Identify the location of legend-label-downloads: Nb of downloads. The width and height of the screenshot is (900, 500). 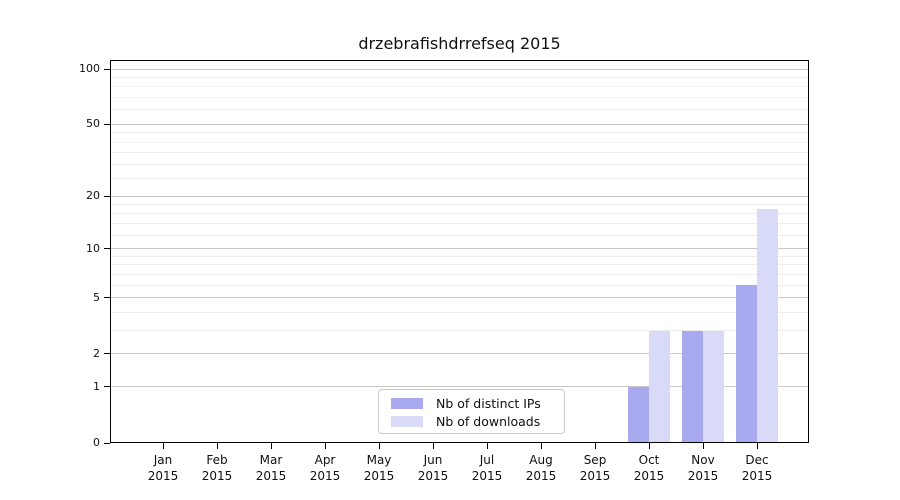
(488, 421).